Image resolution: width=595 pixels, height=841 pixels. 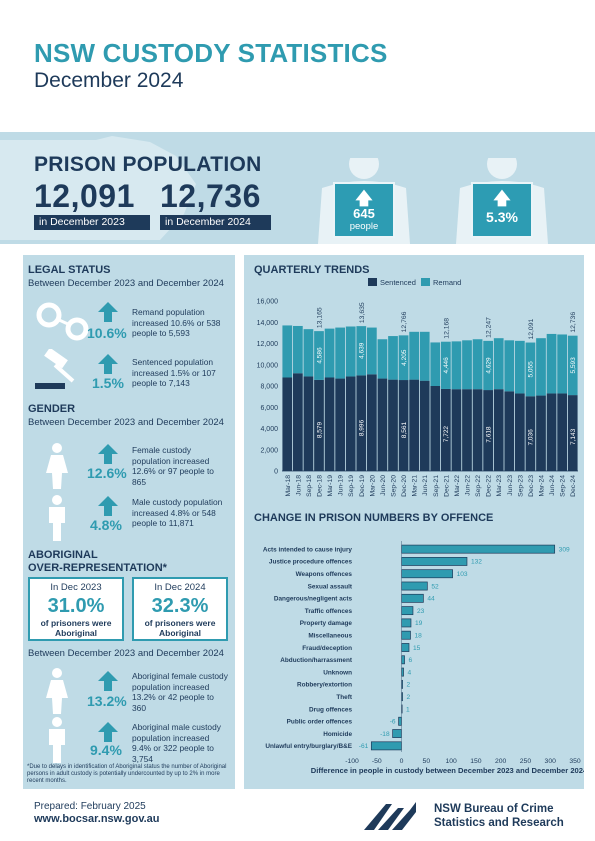 What do you see at coordinates (84, 196) in the screenshot?
I see `population-dec-2023: 12,091` at bounding box center [84, 196].